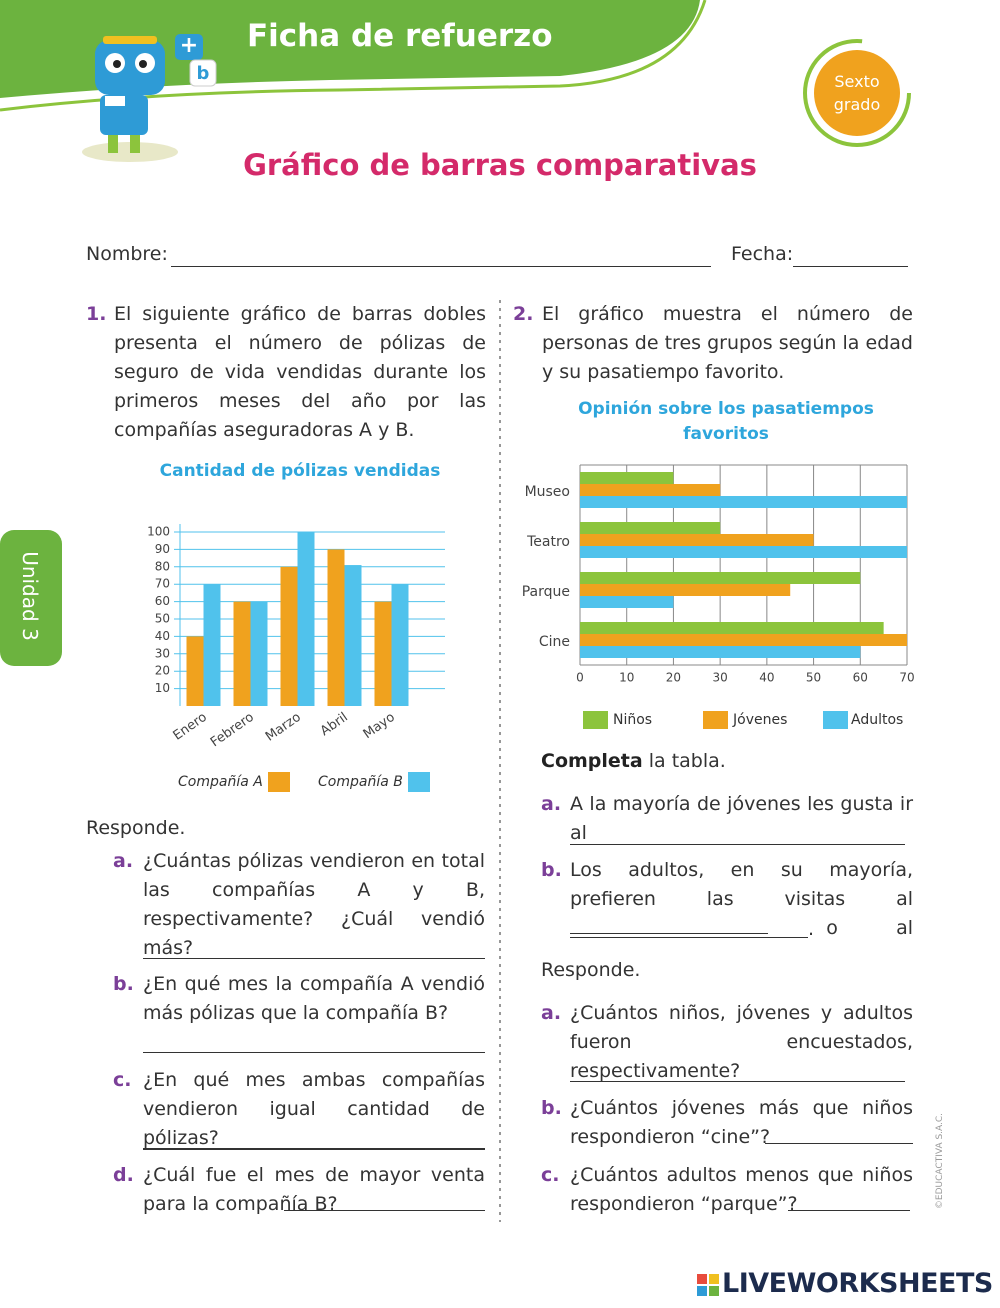 This screenshot has height=1308, width=1000. I want to click on y-tick-label: 30, so click(162, 653).